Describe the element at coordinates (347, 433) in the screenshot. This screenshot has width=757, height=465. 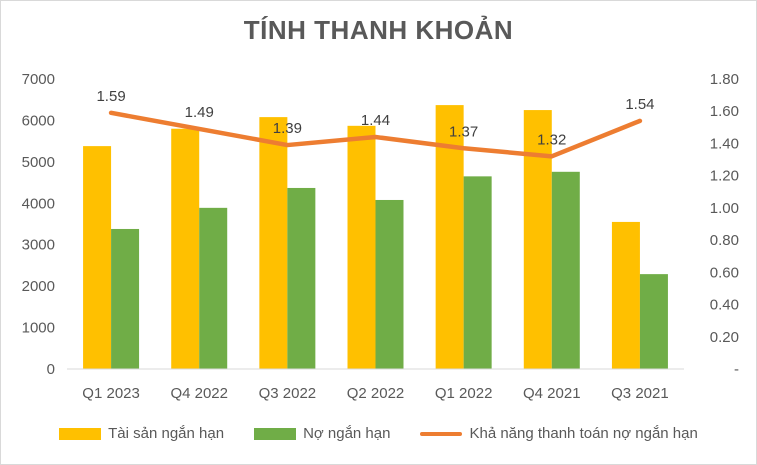
I see `legend-label-liabilities: Nợ ngắn hạn` at that location.